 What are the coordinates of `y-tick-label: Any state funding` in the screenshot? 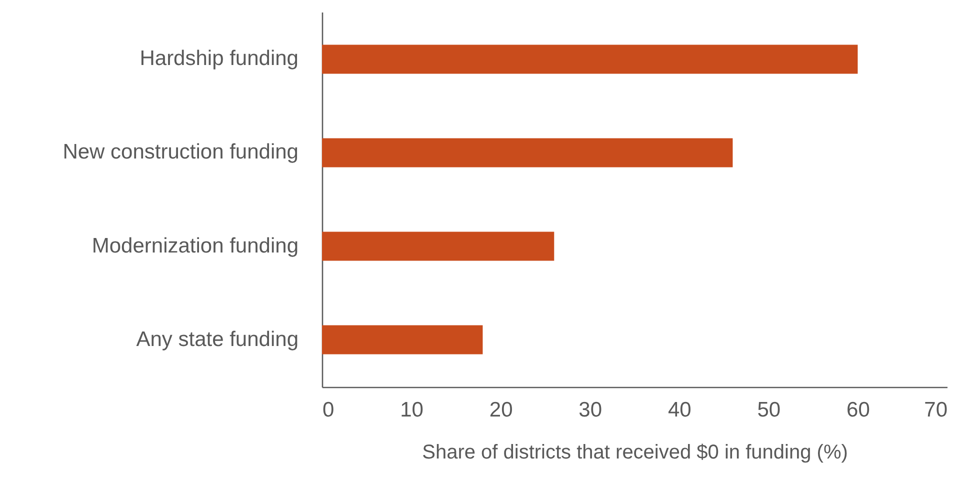 It's located at (217, 339).